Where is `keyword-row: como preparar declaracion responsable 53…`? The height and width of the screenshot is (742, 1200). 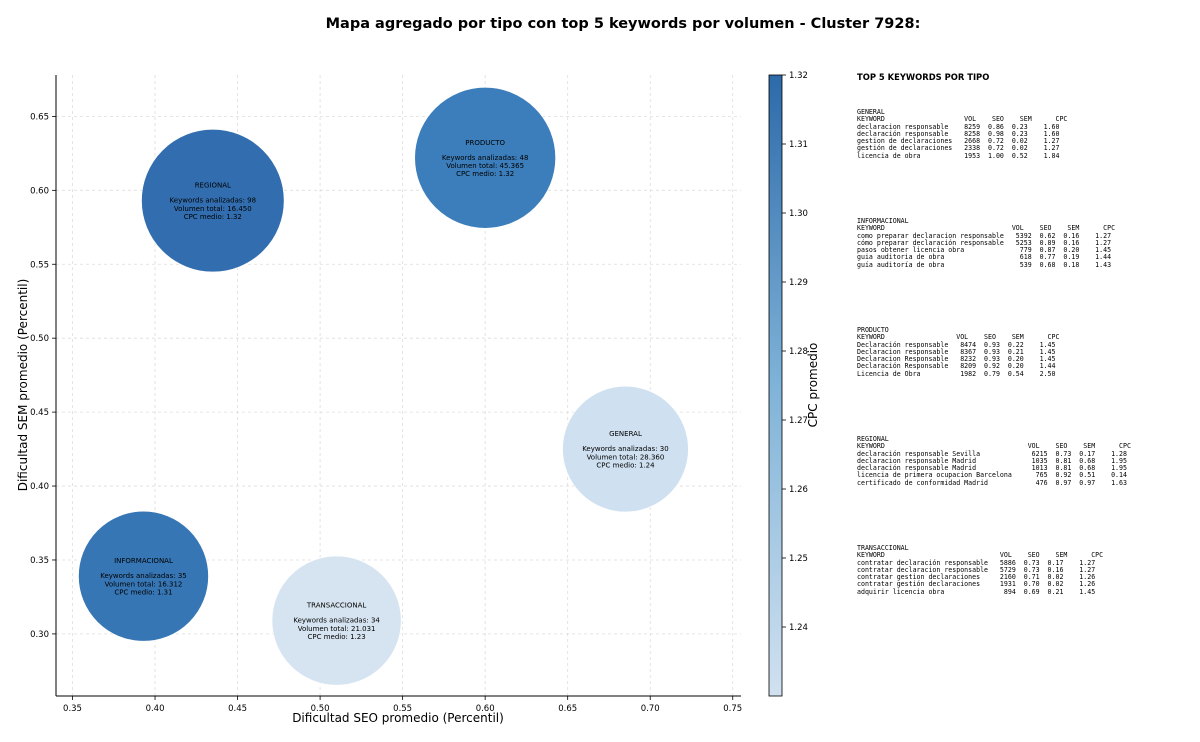
keyword-row: como preparar declaracion responsable 53… is located at coordinates (984, 235).